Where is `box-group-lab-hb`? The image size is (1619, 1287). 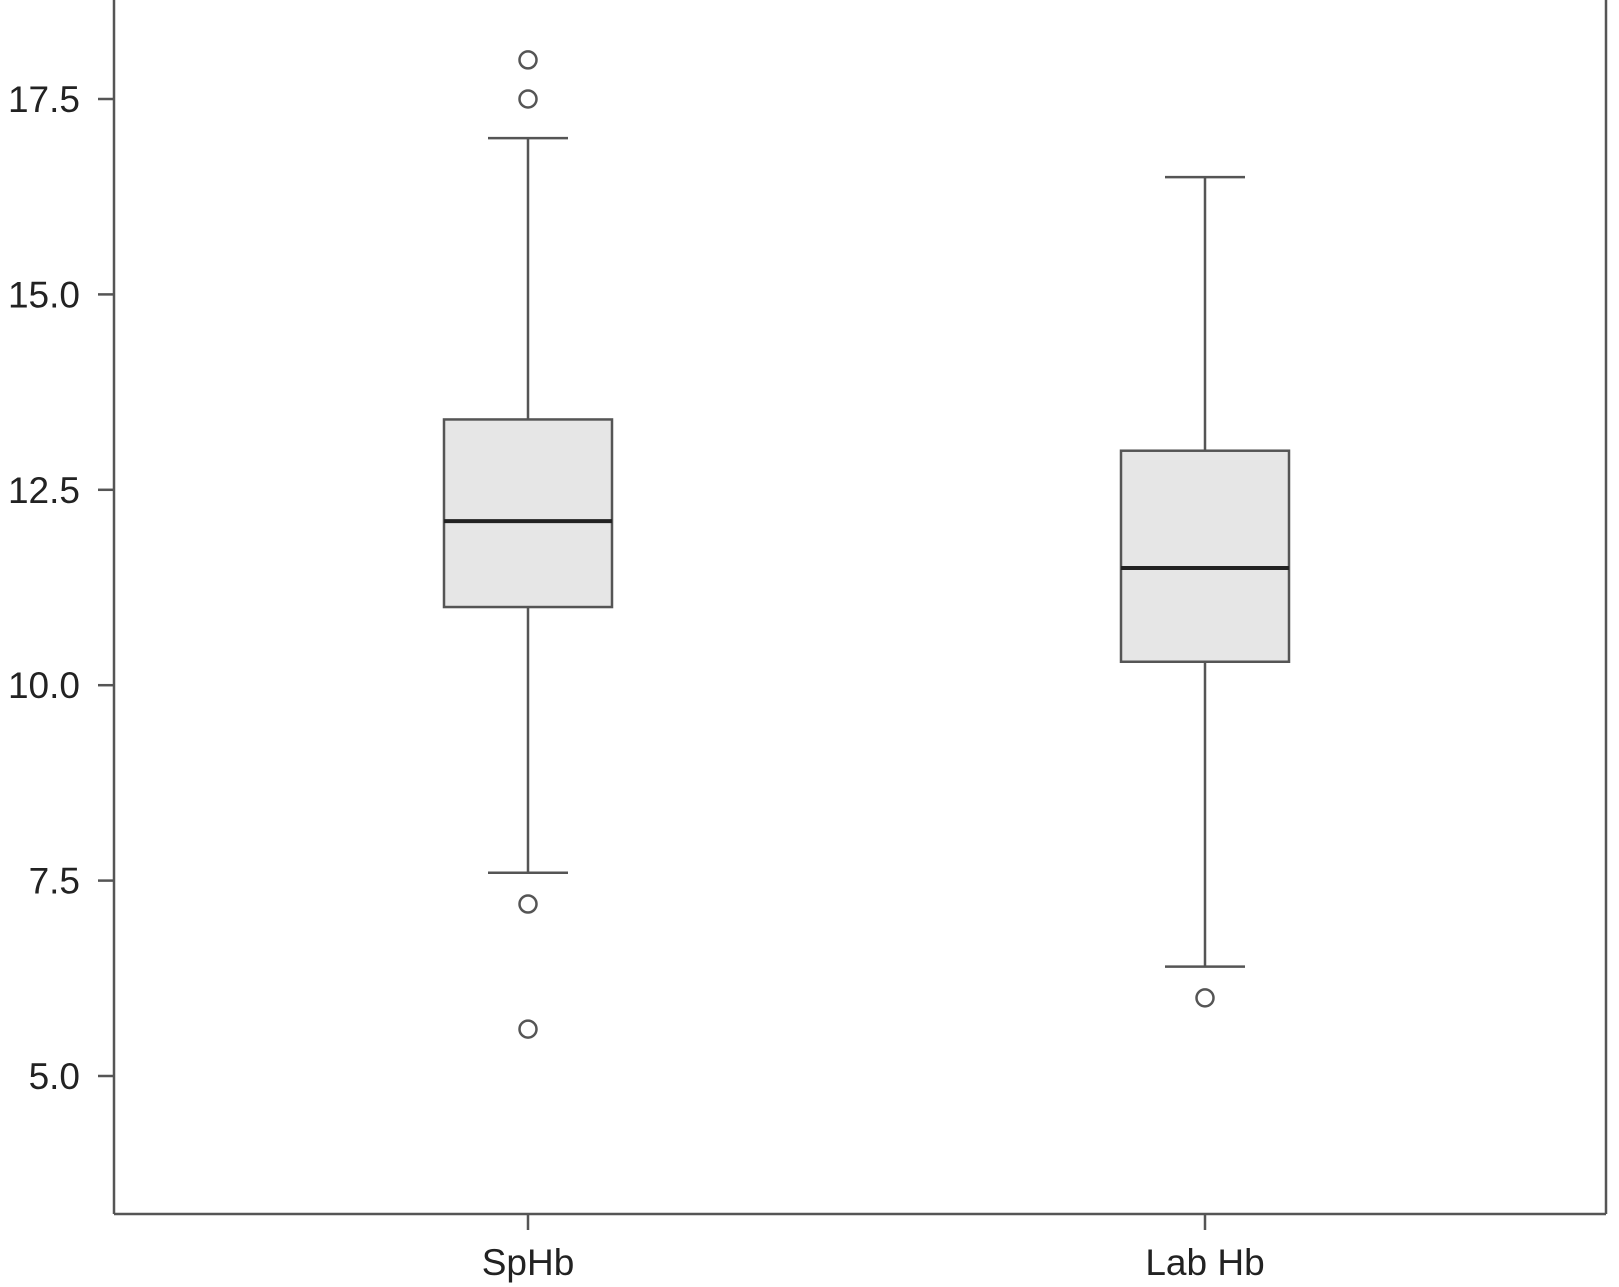 box-group-lab-hb is located at coordinates (1205, 591).